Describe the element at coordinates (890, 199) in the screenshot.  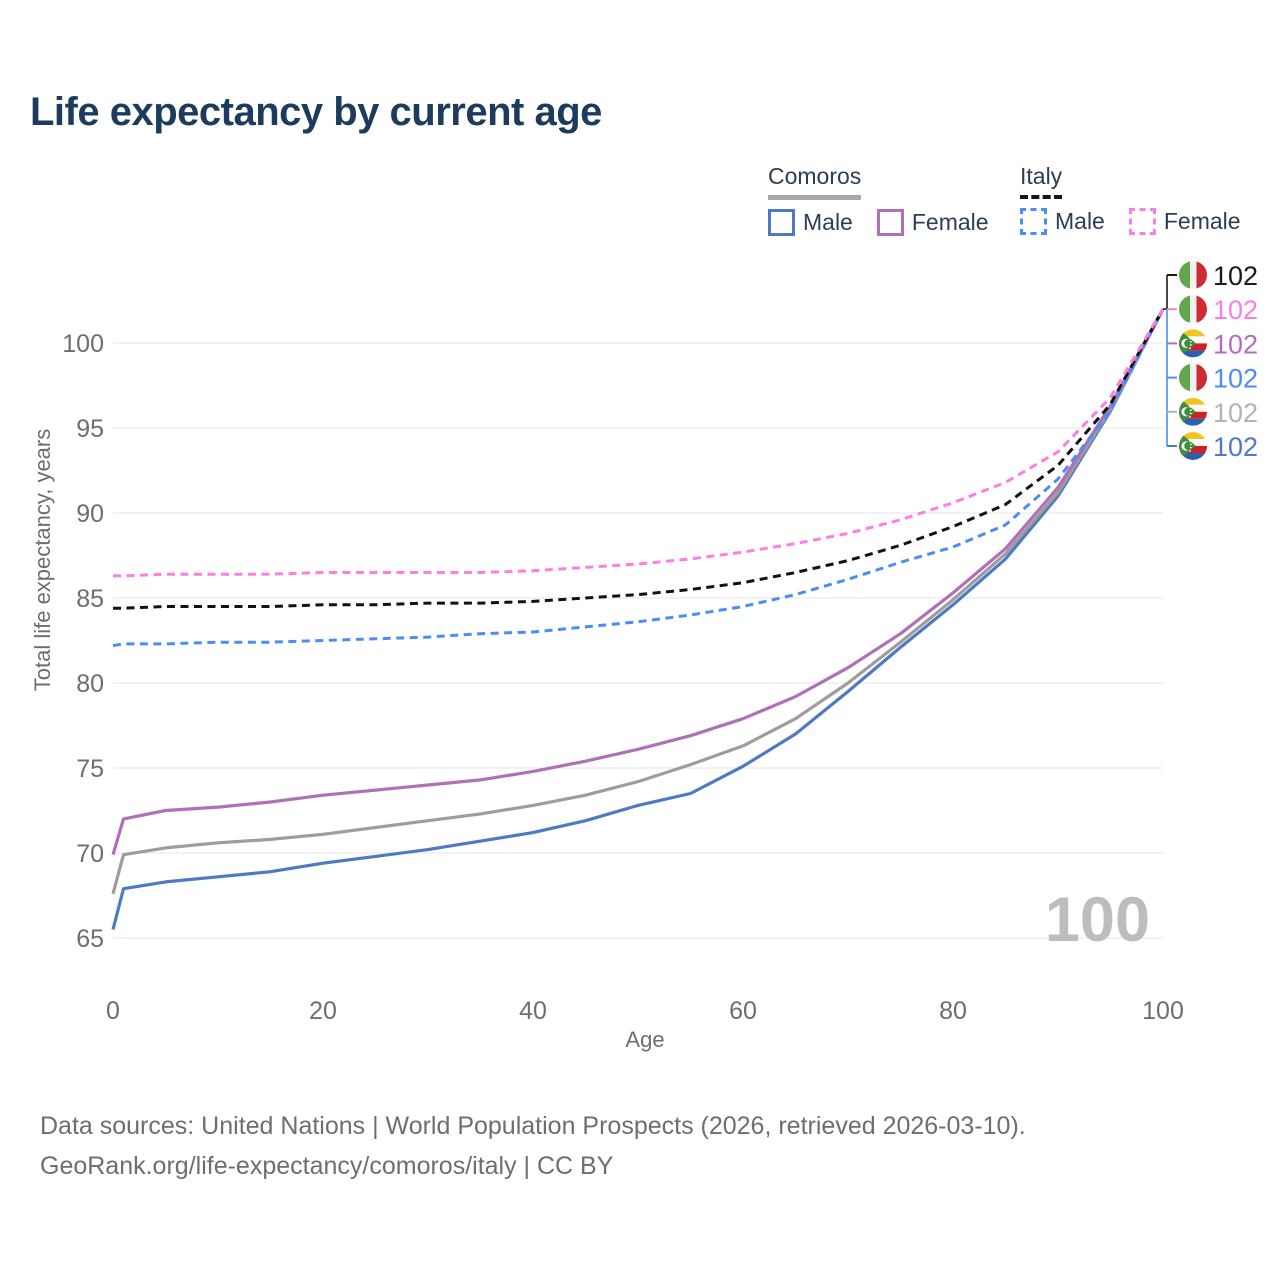
I see `legend-group-comoros: Comoros Male Female` at that location.